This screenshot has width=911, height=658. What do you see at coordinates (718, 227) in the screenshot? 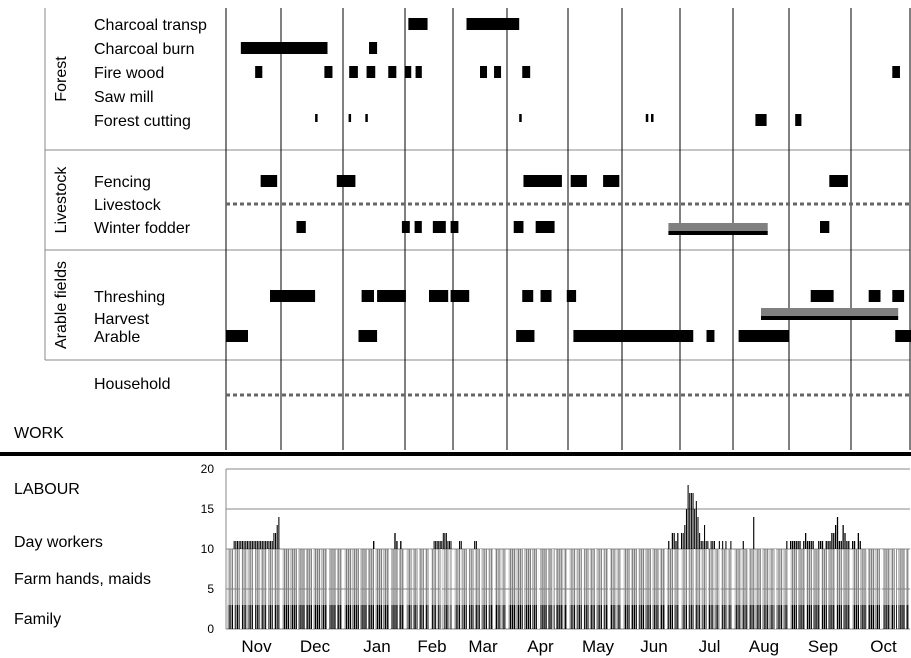
I see `highlight-band` at bounding box center [718, 227].